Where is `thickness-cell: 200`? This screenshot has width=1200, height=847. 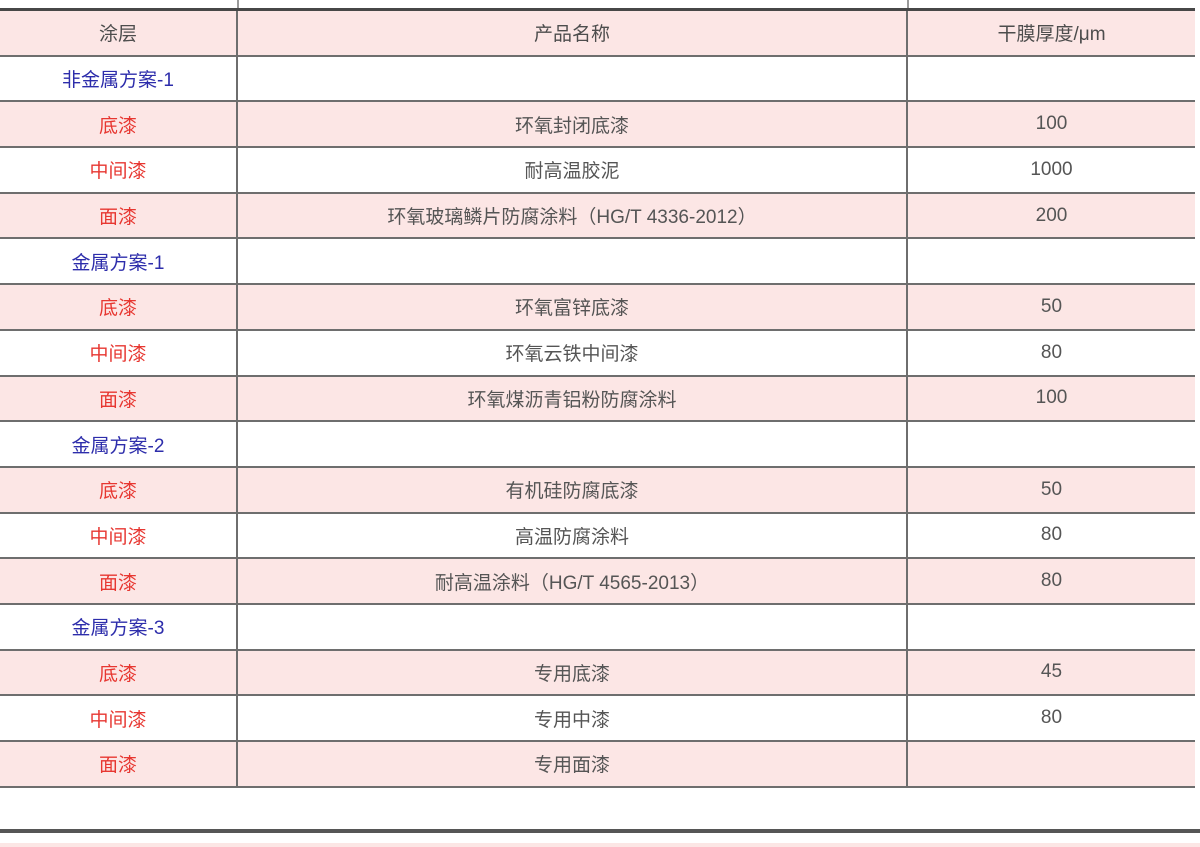 thickness-cell: 200 is located at coordinates (1051, 215).